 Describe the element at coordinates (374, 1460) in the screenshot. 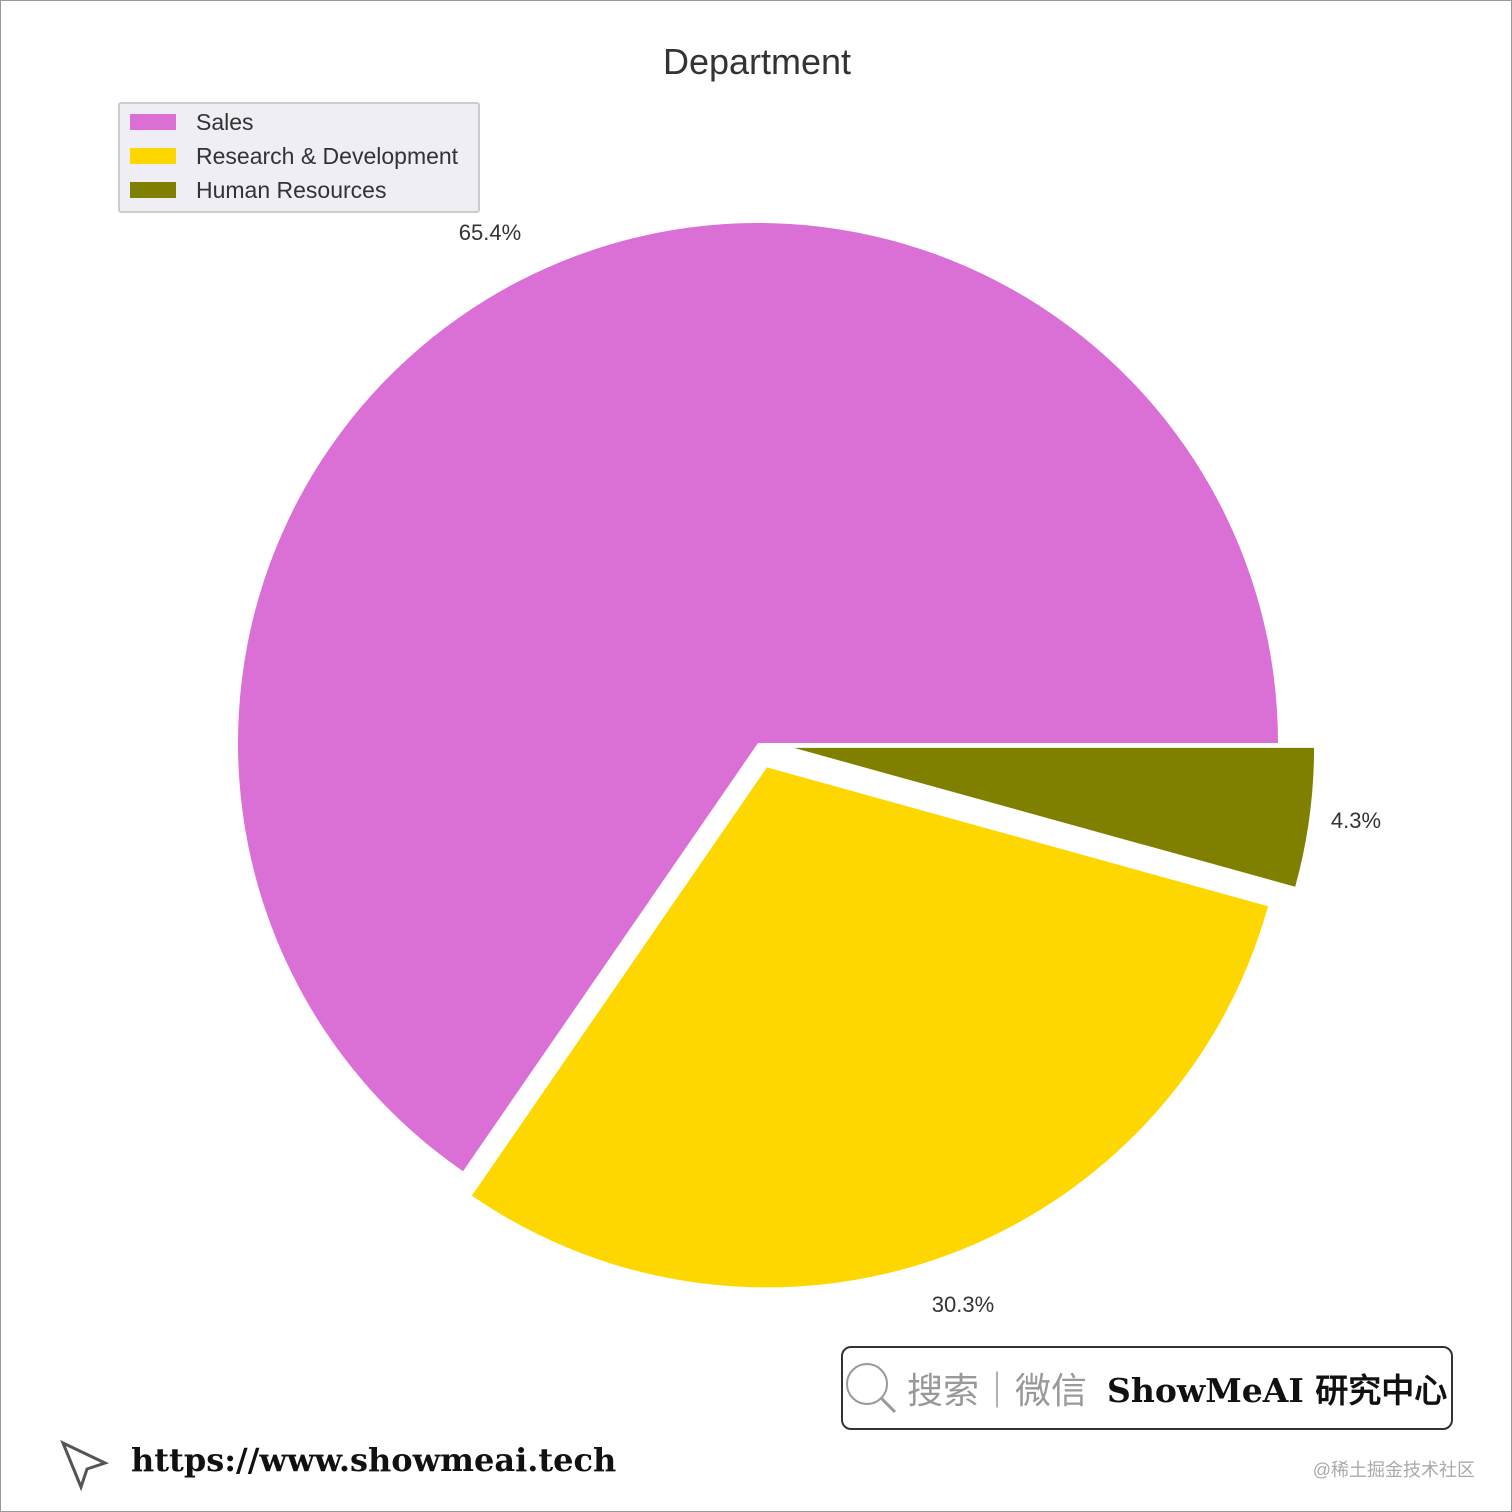

I see `watermark-url: https://www.showmeai.tech` at that location.